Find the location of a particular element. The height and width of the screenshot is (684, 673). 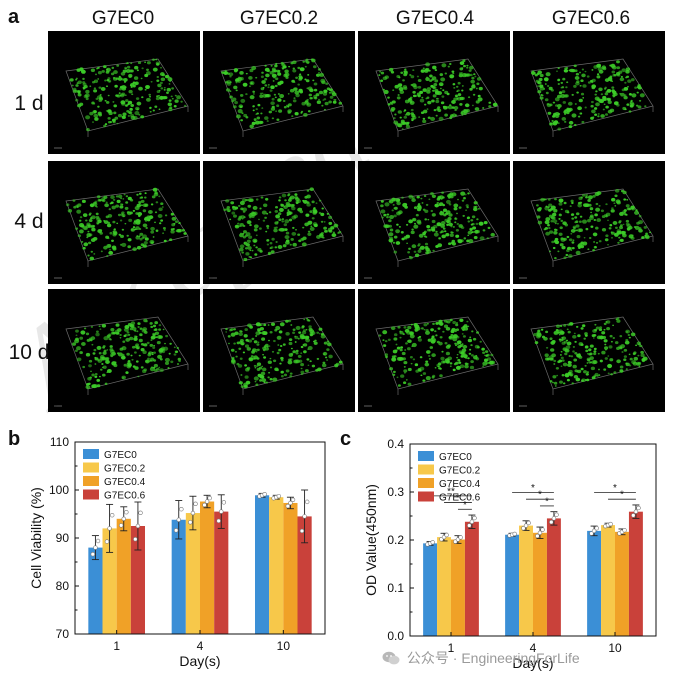

row-label-1d: 1 d is located at coordinates (29, 103).